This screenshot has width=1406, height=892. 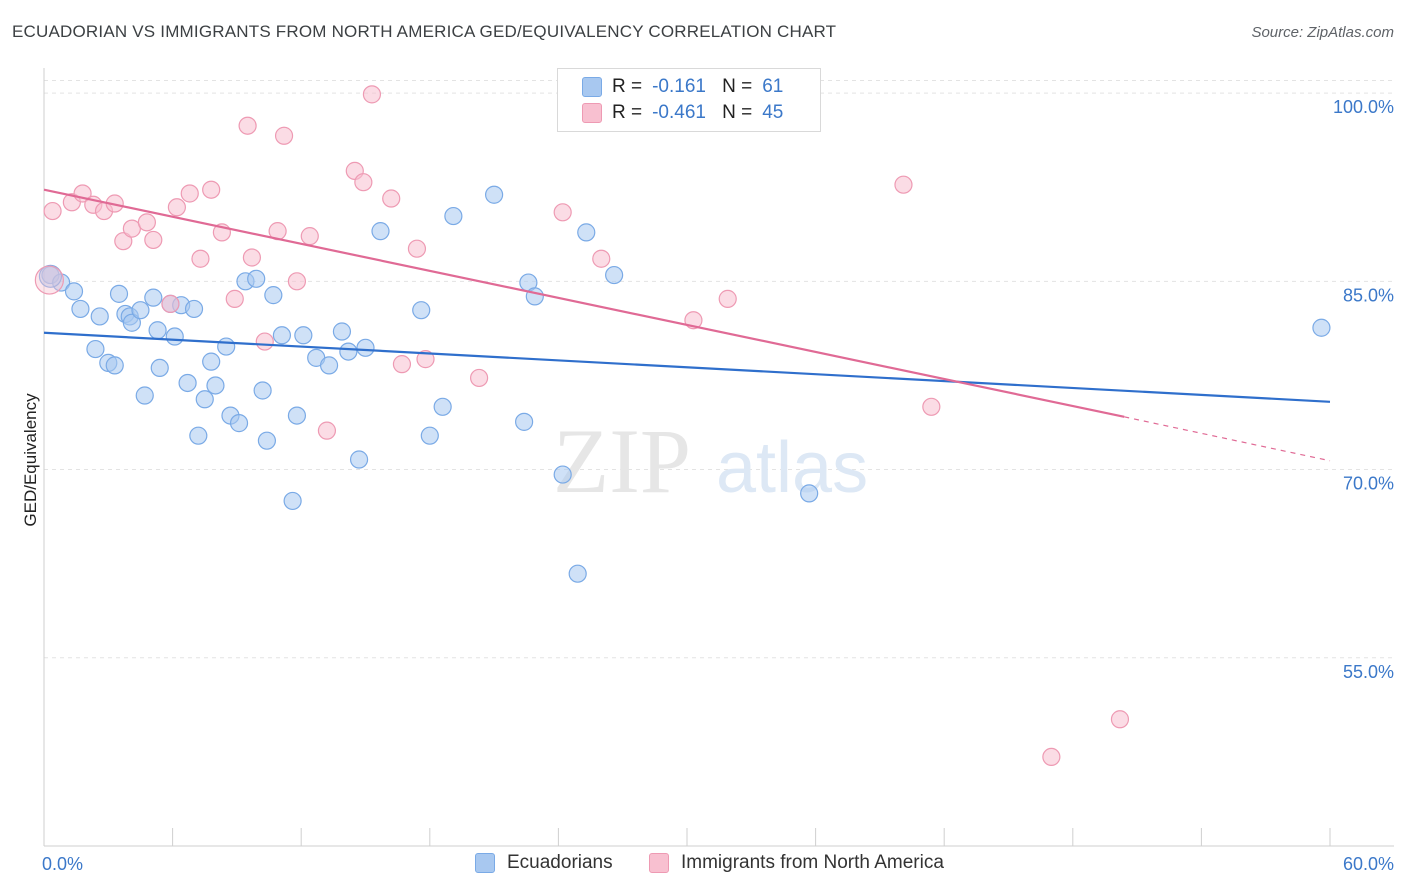 What do you see at coordinates (1368, 864) in the screenshot?
I see `x-tick-label: 60.0%` at bounding box center [1368, 864].